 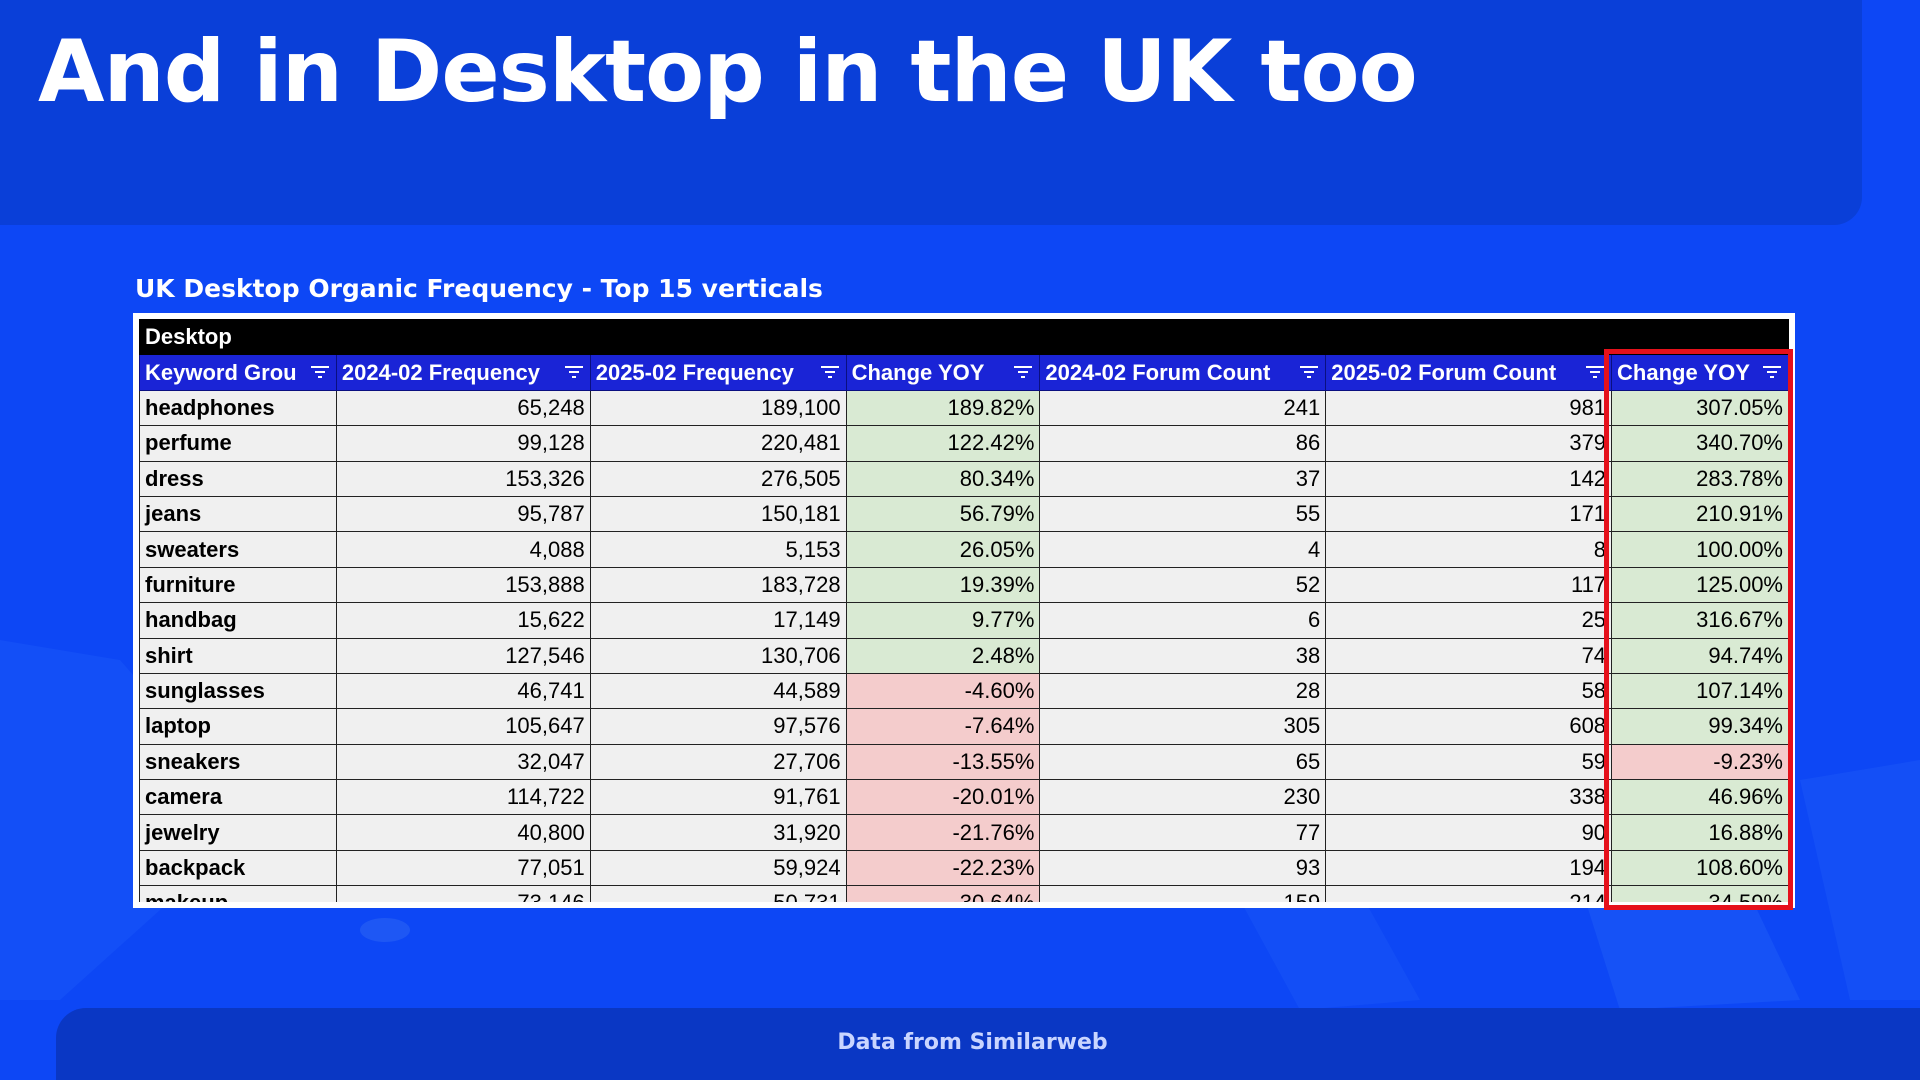 I want to click on change-yoy-frequency-cell: -7.64%, so click(x=943, y=726).